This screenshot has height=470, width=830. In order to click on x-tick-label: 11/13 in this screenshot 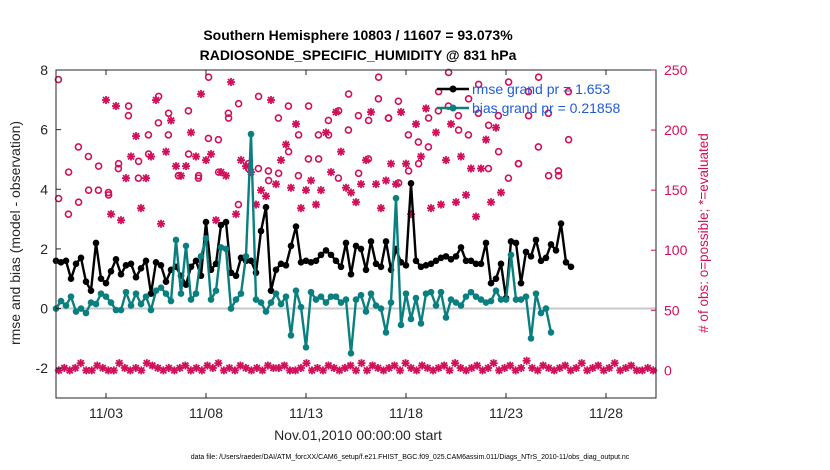, I will do `click(306, 413)`.